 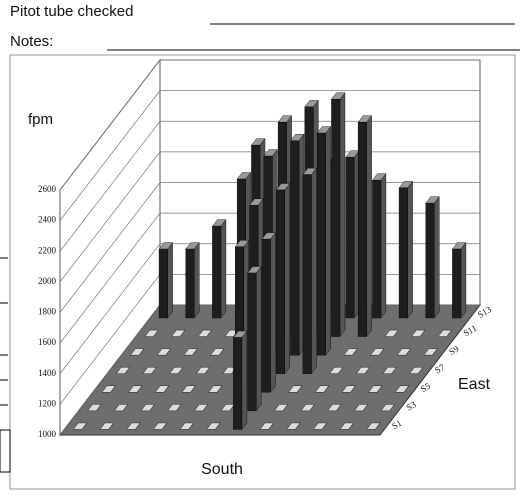 I want to click on y-tick-label: 2400, so click(x=47, y=220).